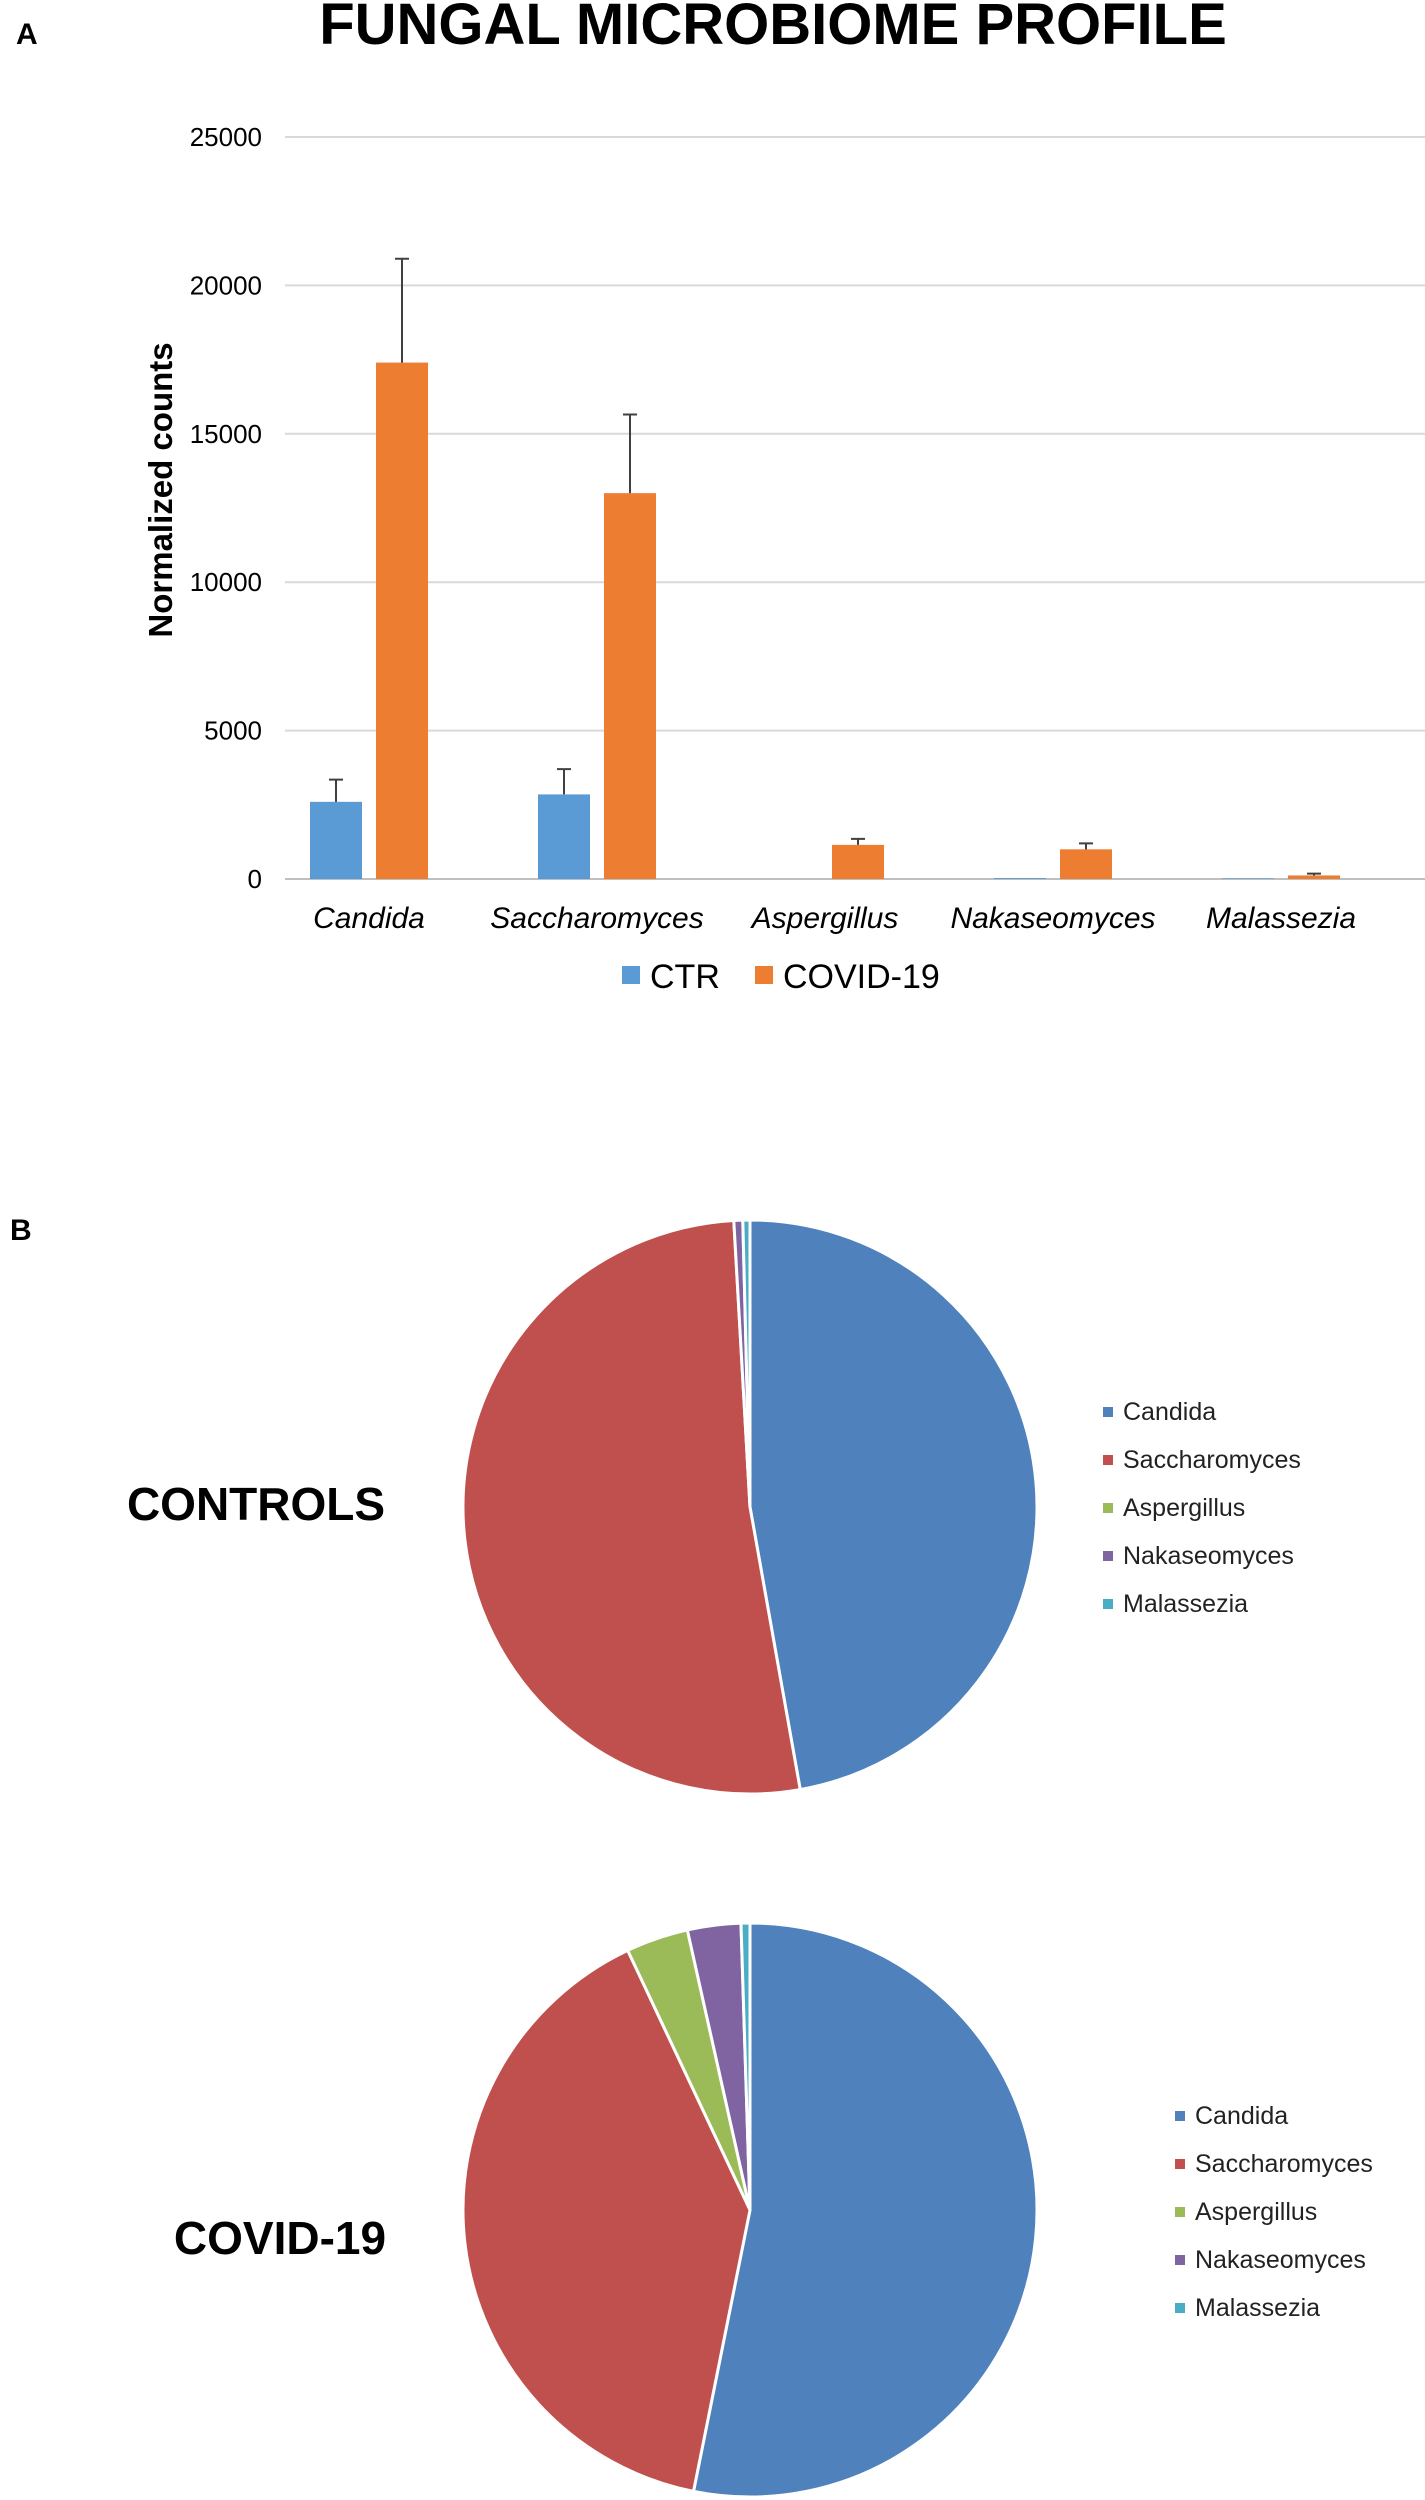 The height and width of the screenshot is (2500, 1425). What do you see at coordinates (369, 918) in the screenshot?
I see `category-label-candida: Candida` at bounding box center [369, 918].